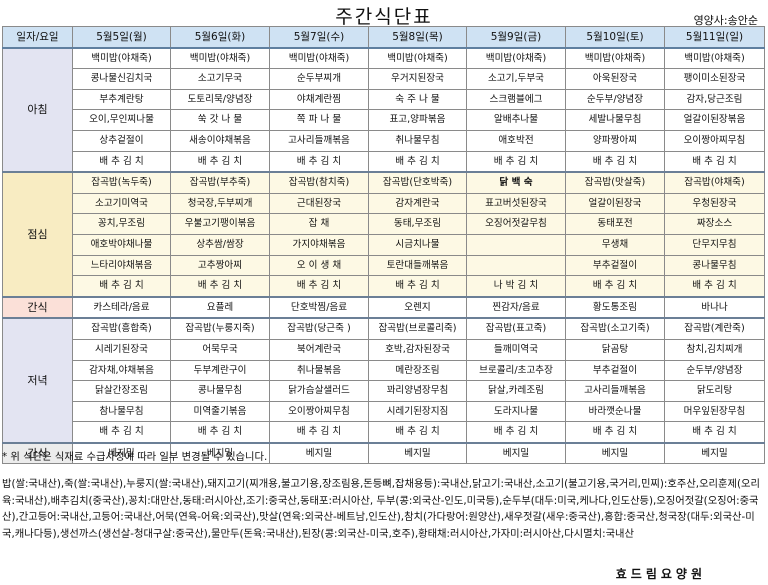 The width and height of the screenshot is (768, 585). Describe the element at coordinates (121, 391) in the screenshot. I see `menu-cell: 닭살간장조림` at that location.